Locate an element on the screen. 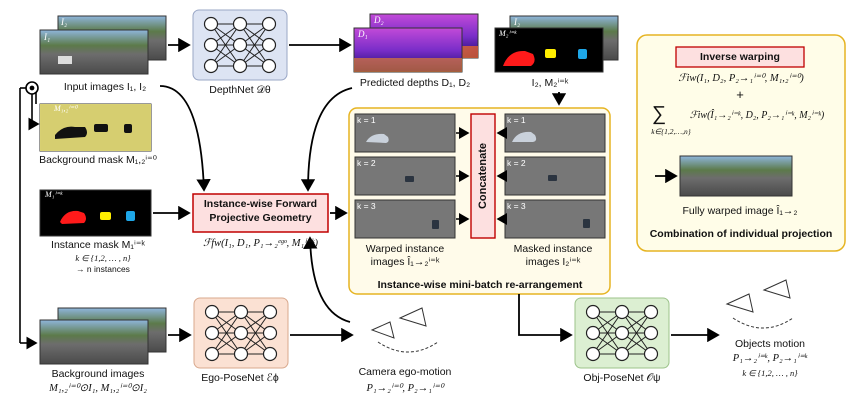 Image resolution: width=855 pixels, height=408 pixels. fully-warped-label: Fully warped image Î₁→₂ is located at coordinates (740, 211).